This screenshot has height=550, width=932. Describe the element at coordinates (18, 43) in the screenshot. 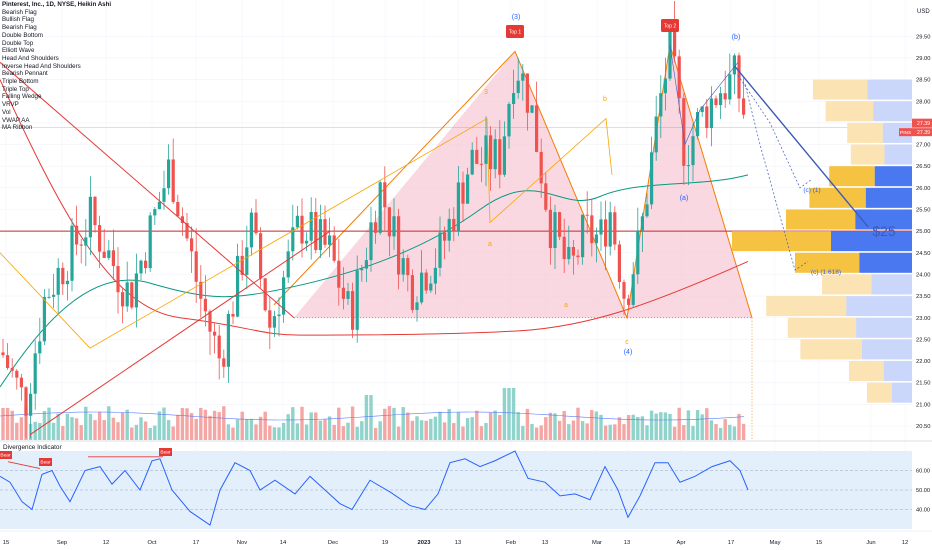

I see `legend-item: Double Top` at that location.